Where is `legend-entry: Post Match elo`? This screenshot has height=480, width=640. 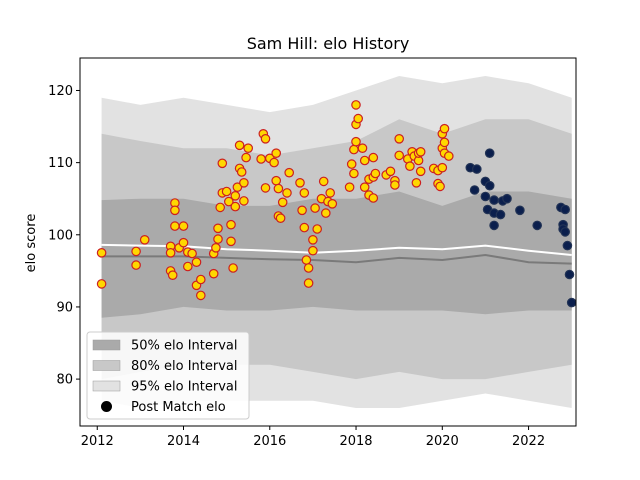 legend-entry: Post Match elo is located at coordinates (178, 407).